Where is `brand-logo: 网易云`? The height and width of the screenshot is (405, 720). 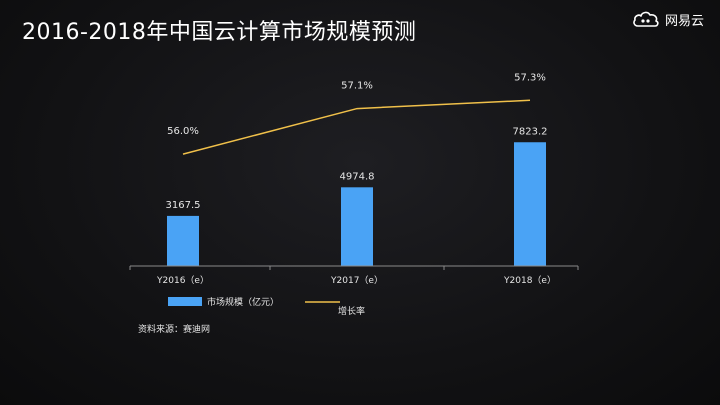
brand-logo: 网易云 is located at coordinates (667, 19).